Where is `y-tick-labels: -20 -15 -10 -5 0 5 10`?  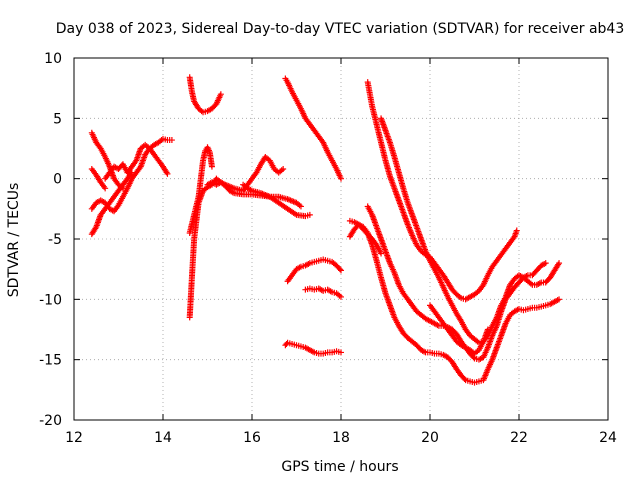 y-tick-labels: -20 -15 -10 -5 0 5 10 is located at coordinates (50, 240).